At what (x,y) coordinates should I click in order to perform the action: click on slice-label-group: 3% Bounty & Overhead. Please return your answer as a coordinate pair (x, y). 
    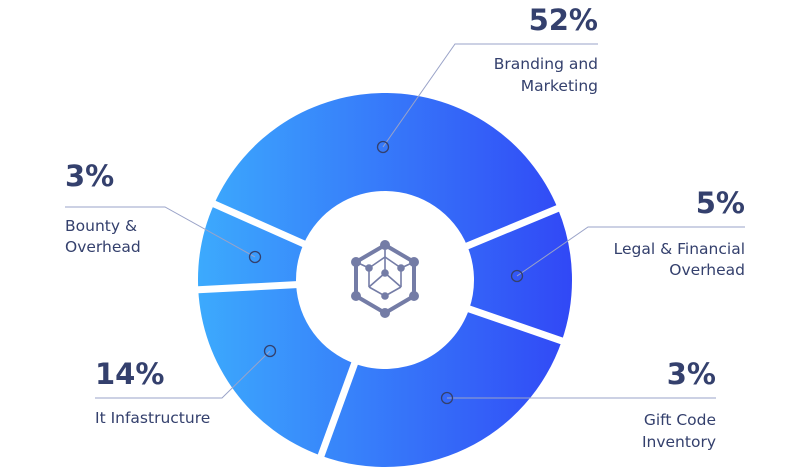
    Looking at the image, I should click on (163, 211).